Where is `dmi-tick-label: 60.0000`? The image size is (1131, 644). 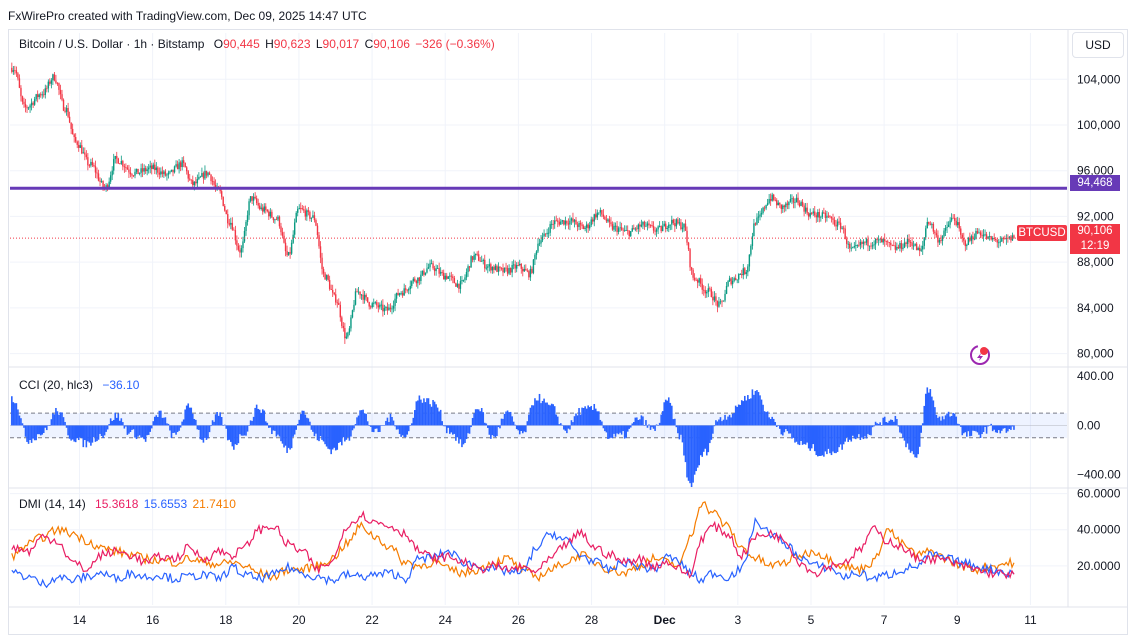
dmi-tick-label: 60.0000 is located at coordinates (1099, 494).